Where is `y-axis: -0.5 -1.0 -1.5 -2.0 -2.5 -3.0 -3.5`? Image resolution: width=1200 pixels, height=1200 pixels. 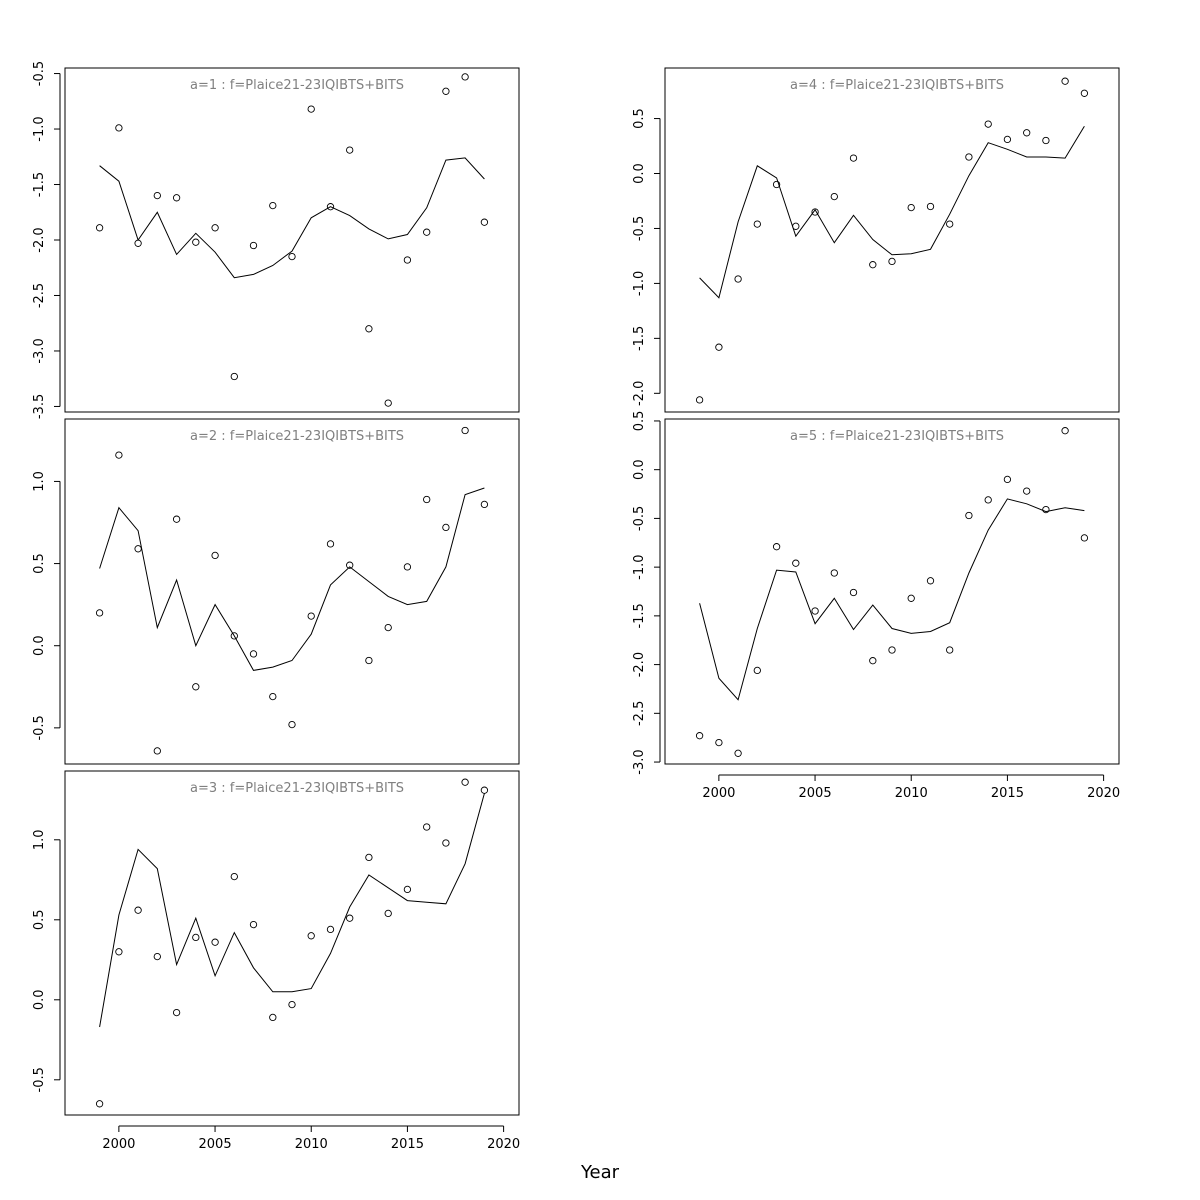 y-axis: -0.5 -1.0 -1.5 -2.0 -2.5 -3.0 -3.5 is located at coordinates (46, 240).